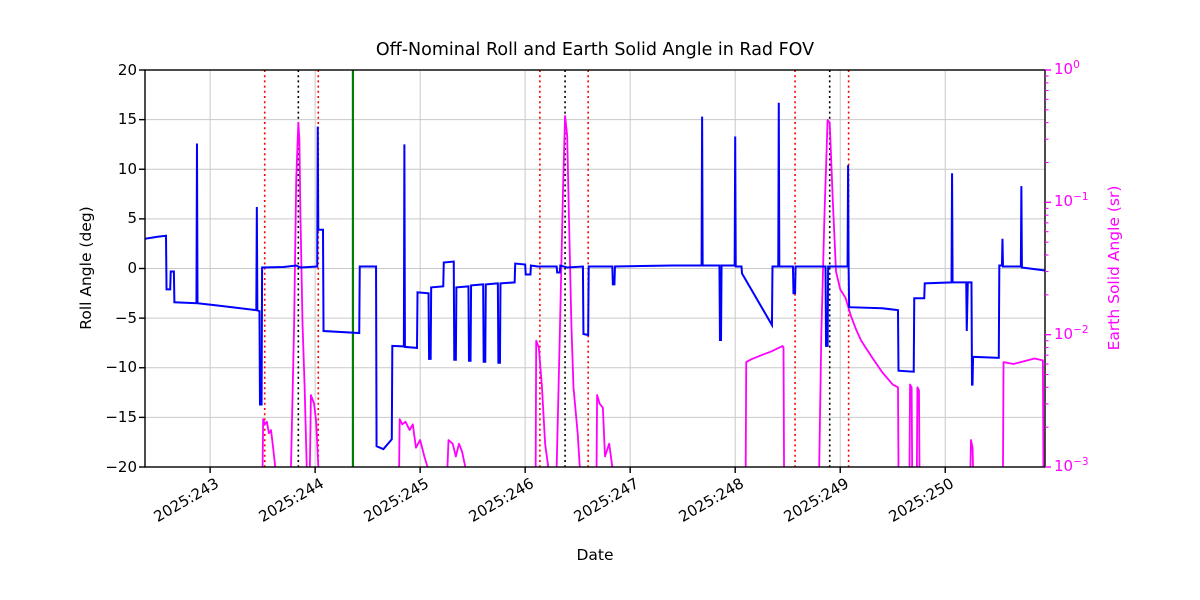 The height and width of the screenshot is (600, 1200). What do you see at coordinates (186, 500) in the screenshot?
I see `x-tick-label: 2025:243` at bounding box center [186, 500].